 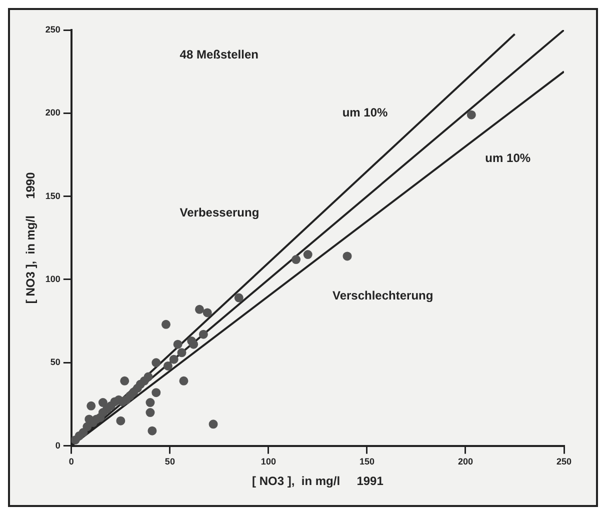 I want to click on annotation: 48 Meßstellen, so click(x=219, y=54).